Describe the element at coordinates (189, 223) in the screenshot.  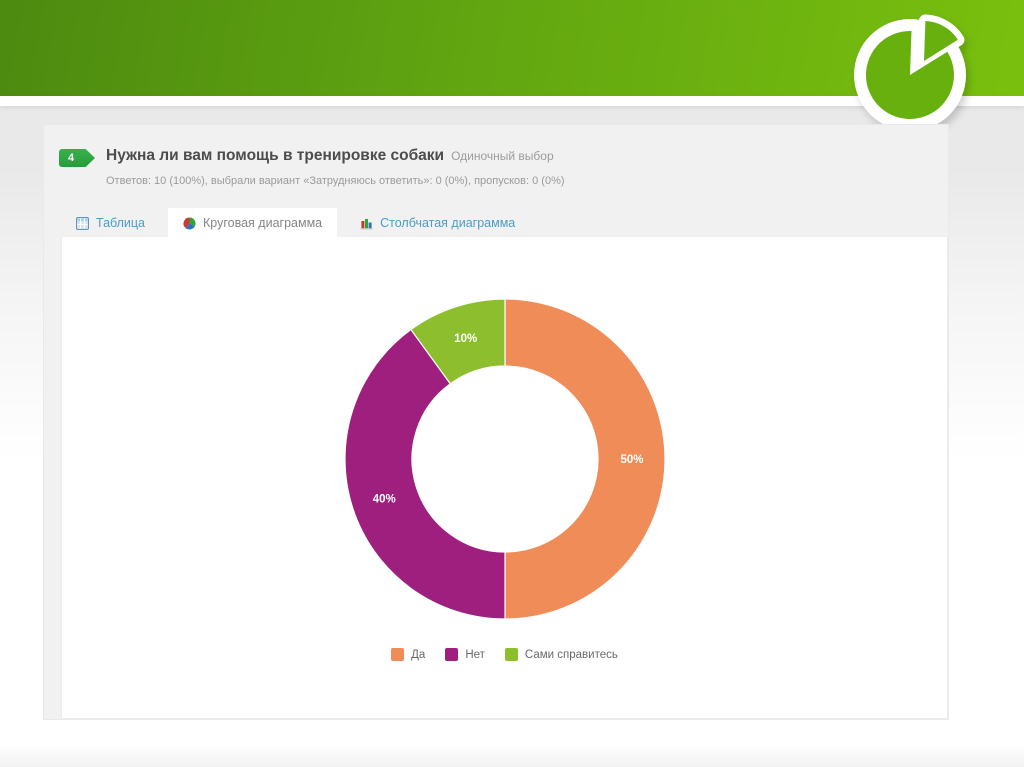
I see `pie-chart-icon` at that location.